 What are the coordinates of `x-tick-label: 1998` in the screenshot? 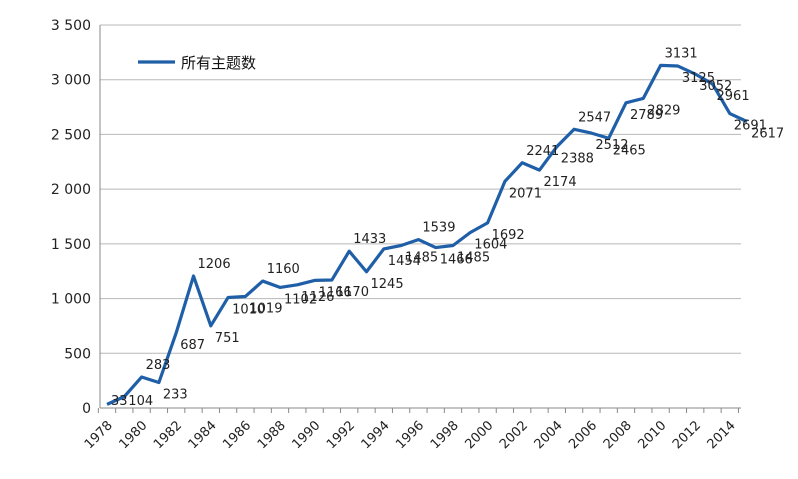 It's located at (445, 435).